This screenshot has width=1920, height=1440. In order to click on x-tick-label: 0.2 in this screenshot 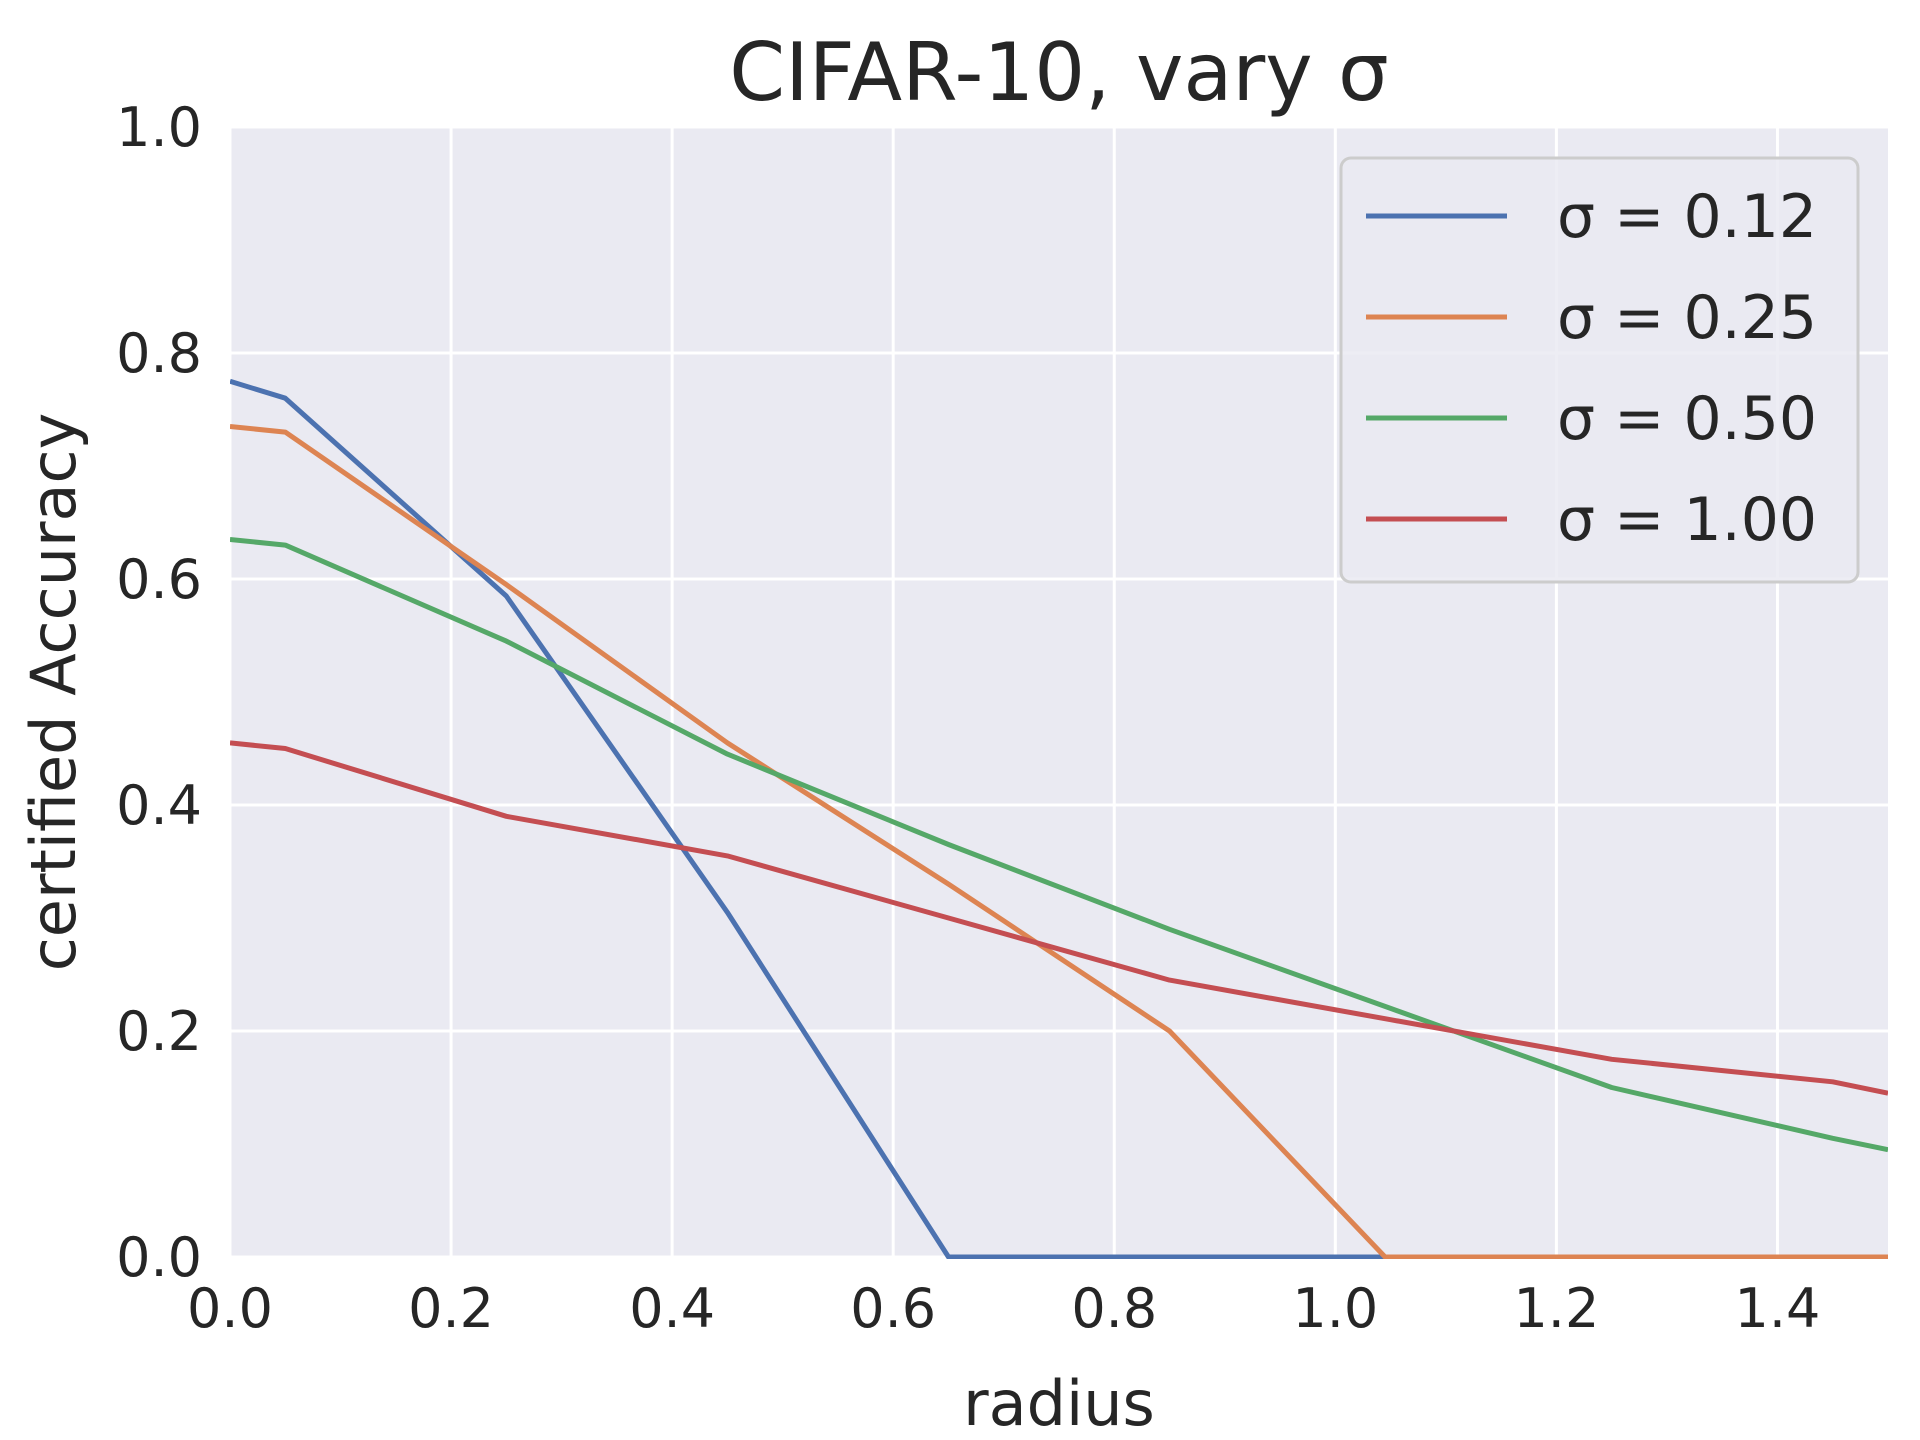, I will do `click(451, 1308)`.